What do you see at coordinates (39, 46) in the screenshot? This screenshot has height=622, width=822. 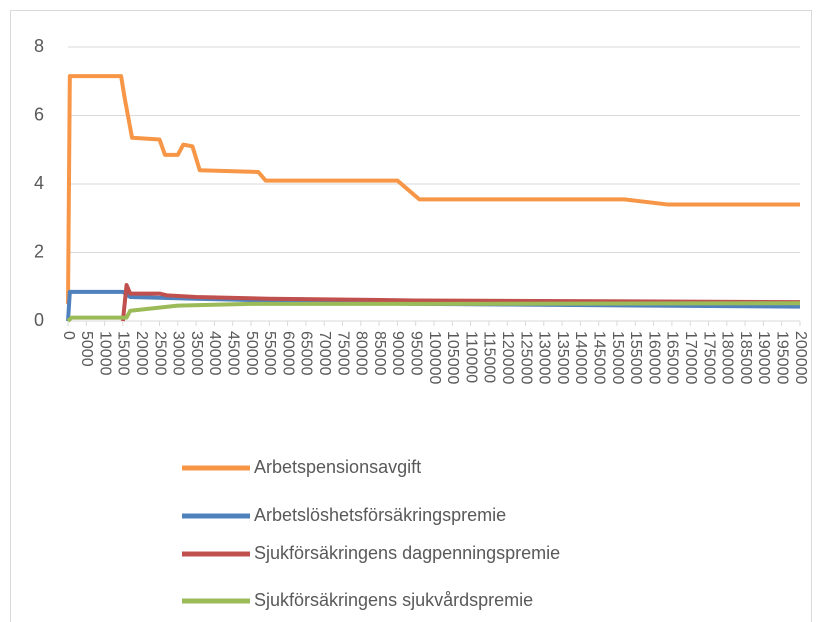 I see `y-tick-label: 8` at bounding box center [39, 46].